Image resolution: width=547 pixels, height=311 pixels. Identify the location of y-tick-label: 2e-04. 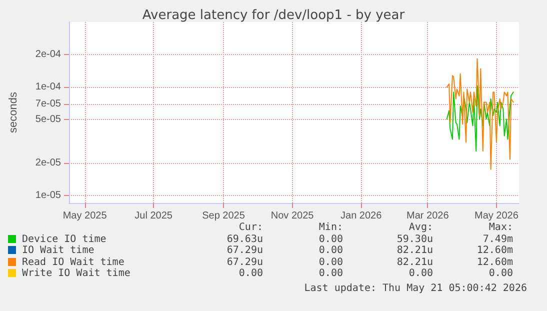
(48, 54).